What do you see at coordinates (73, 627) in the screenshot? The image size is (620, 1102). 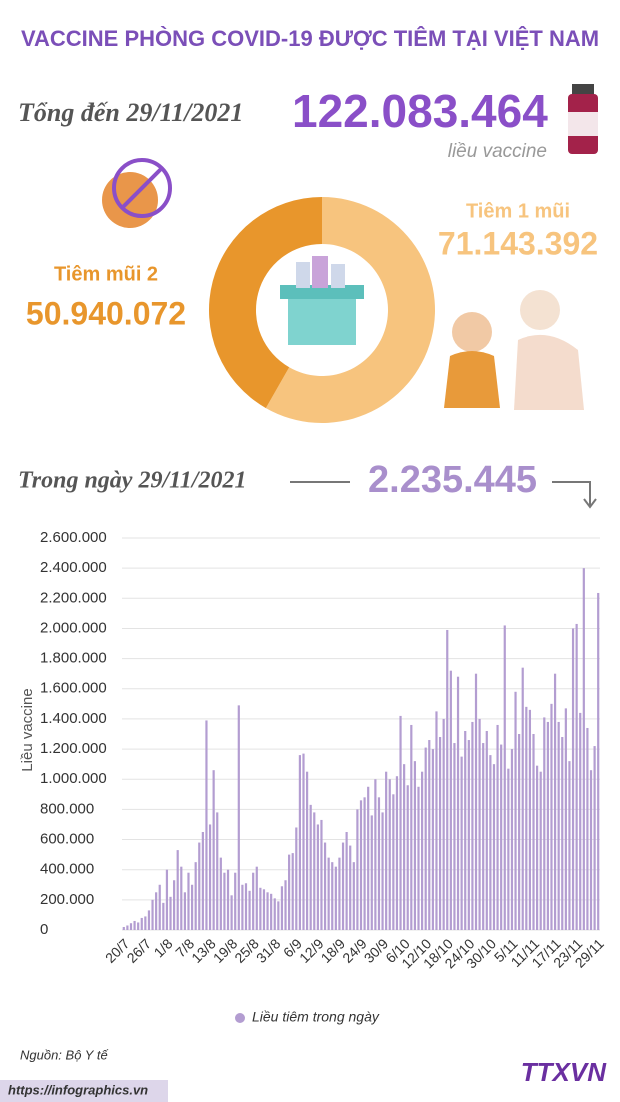 I see `y-tick-label: 2.000.000` at bounding box center [73, 627].